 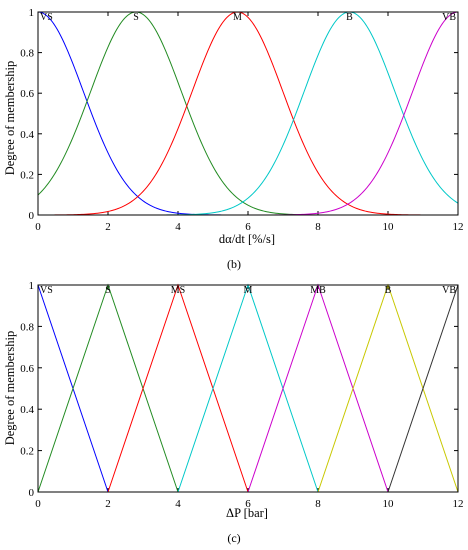 I want to click on chart-b-xlabel: dα/dt [%/s], so click(x=247, y=239).